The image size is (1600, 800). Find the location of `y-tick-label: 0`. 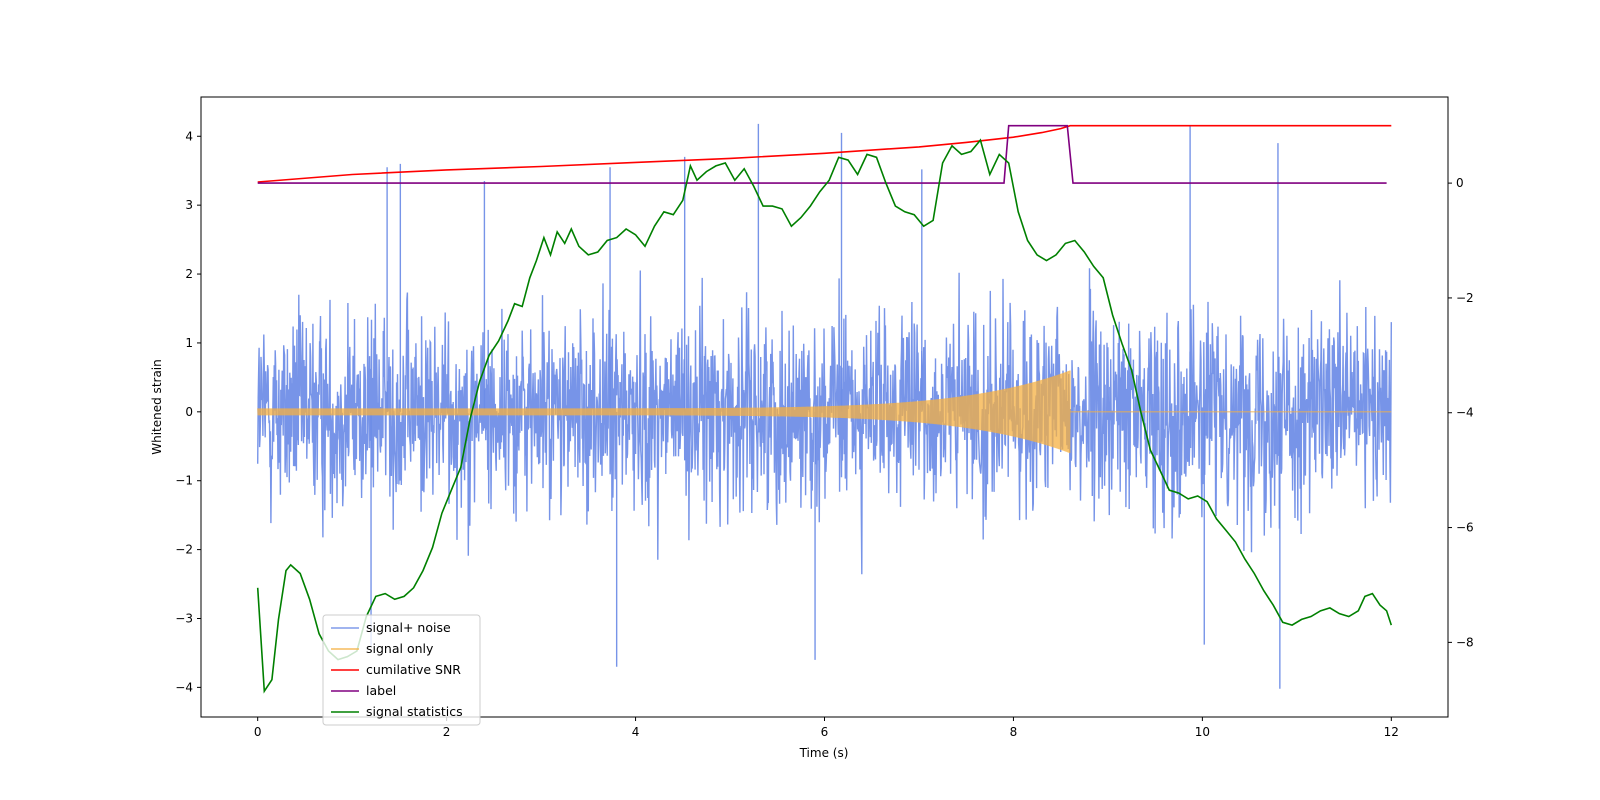

y-tick-label: 0 is located at coordinates (189, 412).